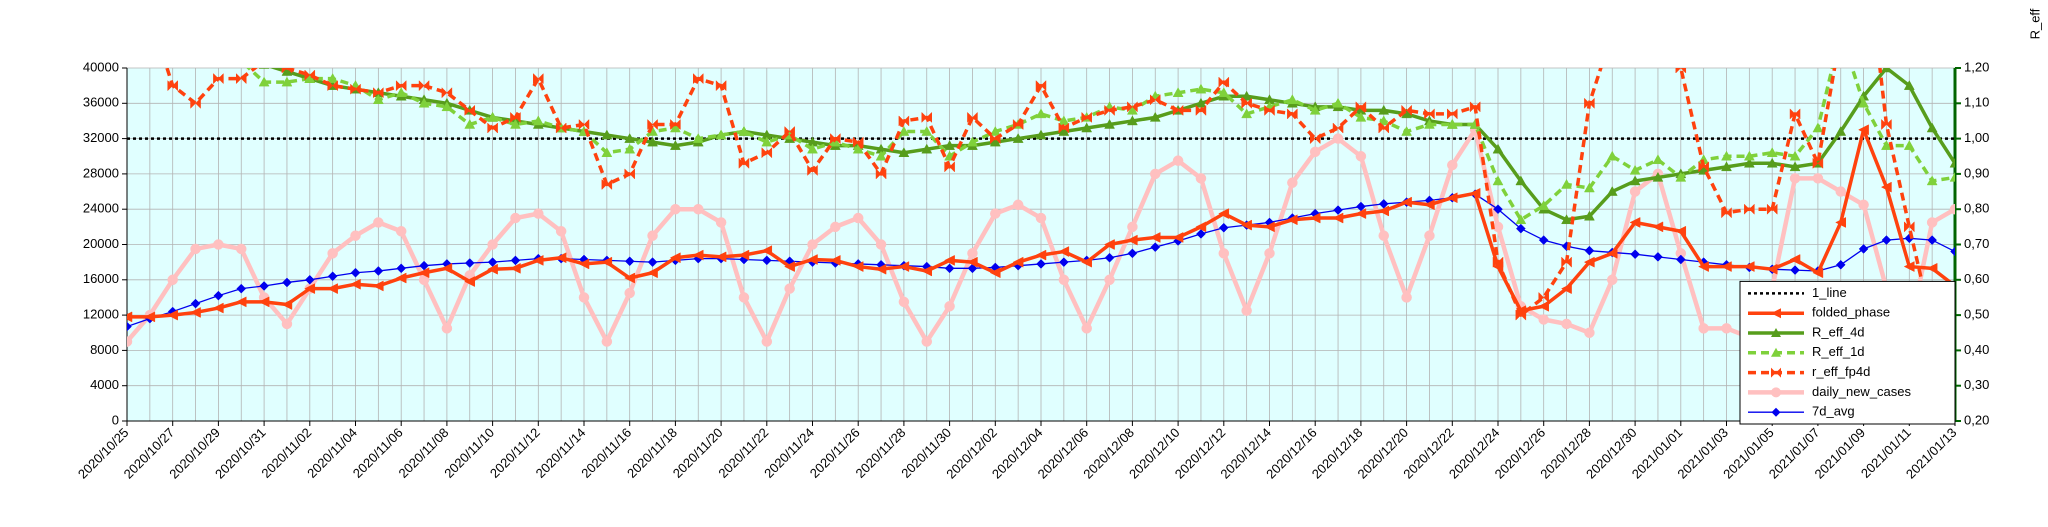 This screenshot has height=527, width=2048. I want to click on y2-axis-label: R_eff, so click(2034, 23).